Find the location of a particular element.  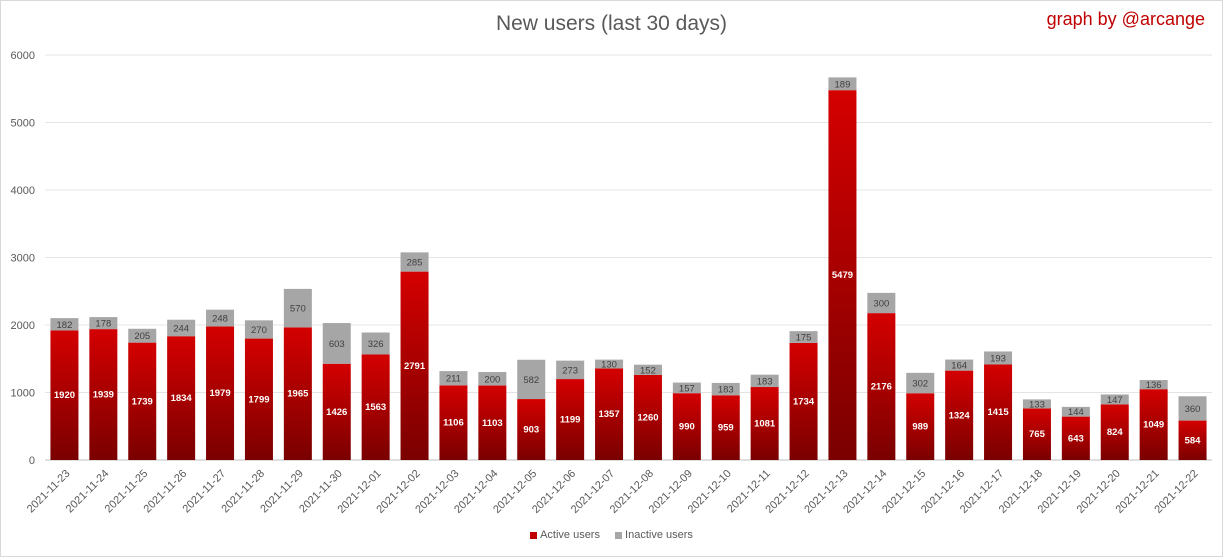

data-label-inactive: 152 is located at coordinates (648, 370).